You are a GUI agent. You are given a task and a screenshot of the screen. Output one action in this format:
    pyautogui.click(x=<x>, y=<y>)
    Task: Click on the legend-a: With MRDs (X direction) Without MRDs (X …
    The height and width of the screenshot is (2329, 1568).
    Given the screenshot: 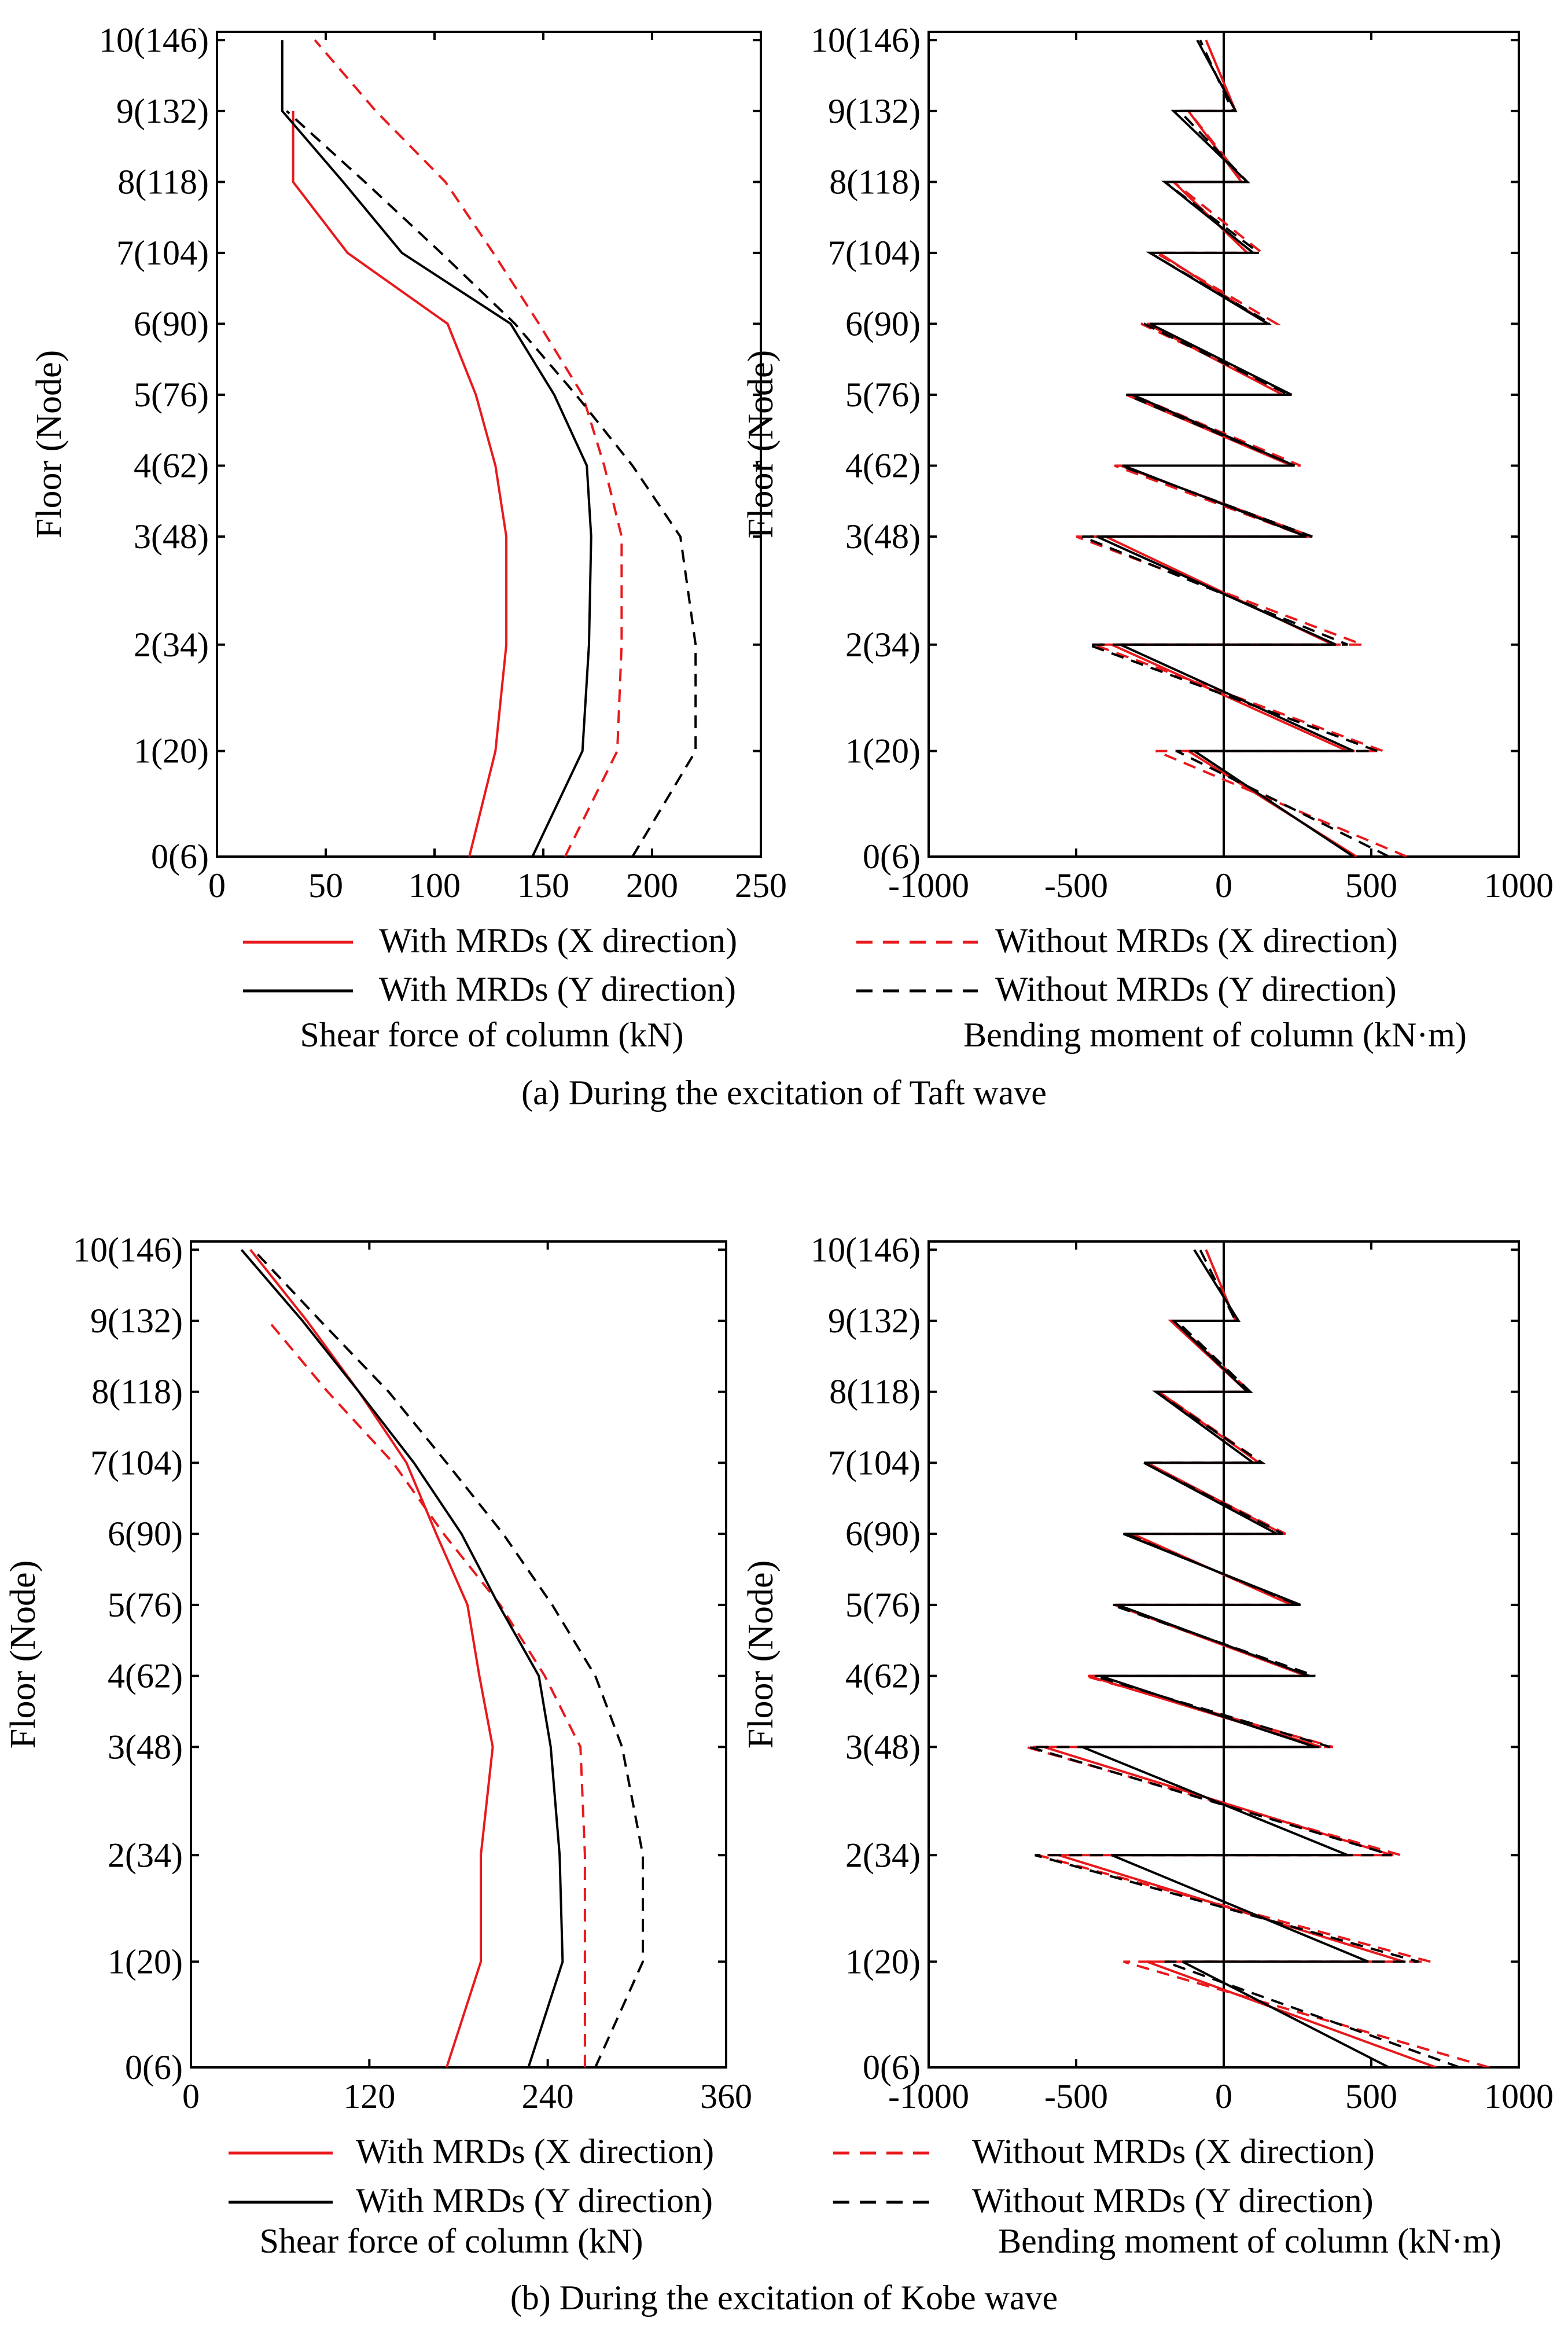 What is the action you would take?
    pyautogui.click(x=821, y=965)
    